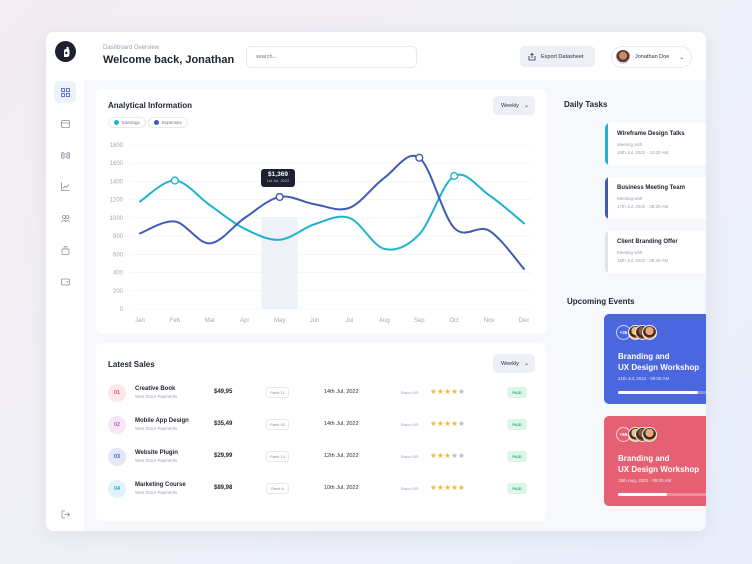 The image size is (752, 564). I want to click on users-icon, so click(65, 218).